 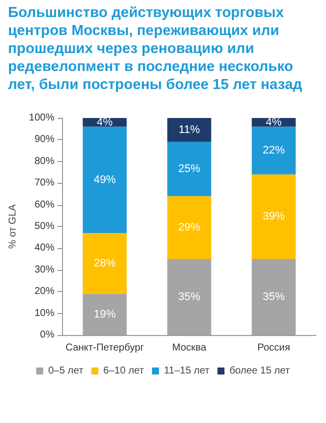 What do you see at coordinates (44, 183) in the screenshot?
I see `y-tick-label: 70%` at bounding box center [44, 183].